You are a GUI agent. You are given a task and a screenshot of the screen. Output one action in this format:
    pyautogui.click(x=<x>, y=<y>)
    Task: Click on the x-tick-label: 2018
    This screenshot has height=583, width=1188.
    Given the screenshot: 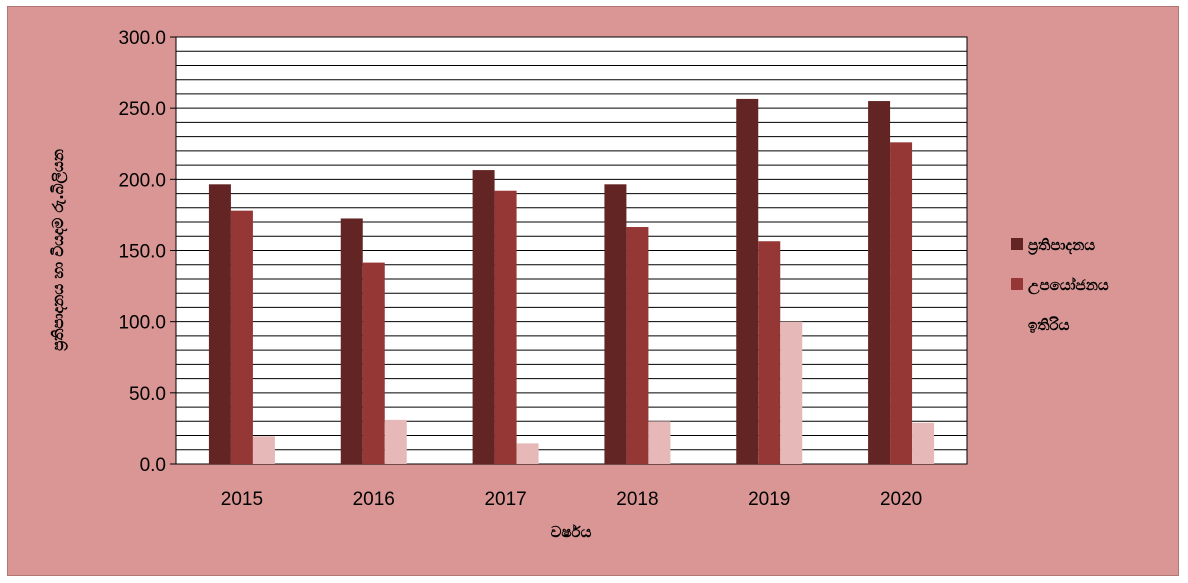 What is the action you would take?
    pyautogui.click(x=637, y=499)
    